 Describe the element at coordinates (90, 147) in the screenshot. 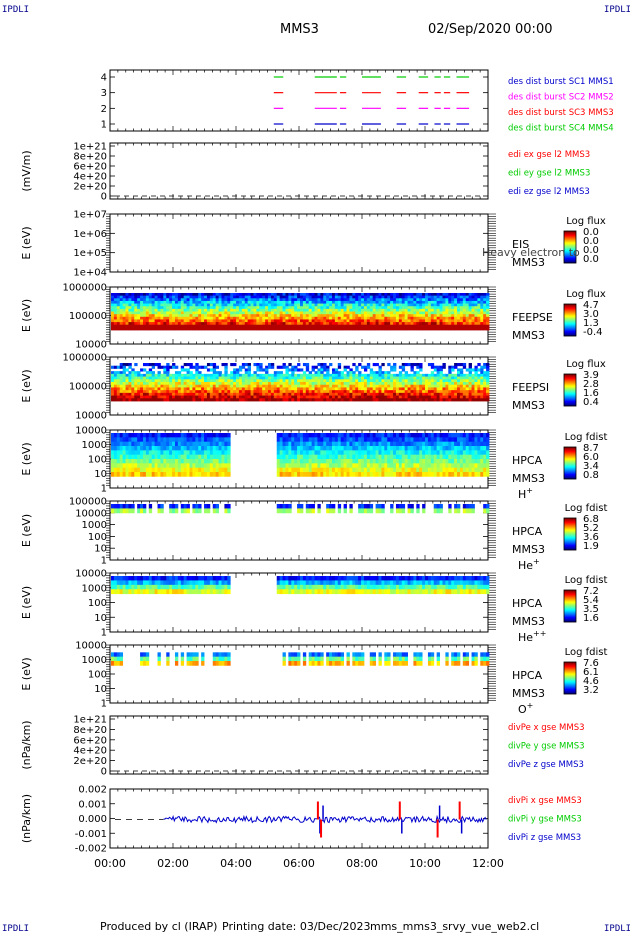

I see `y-tick-label: 1e+21` at that location.